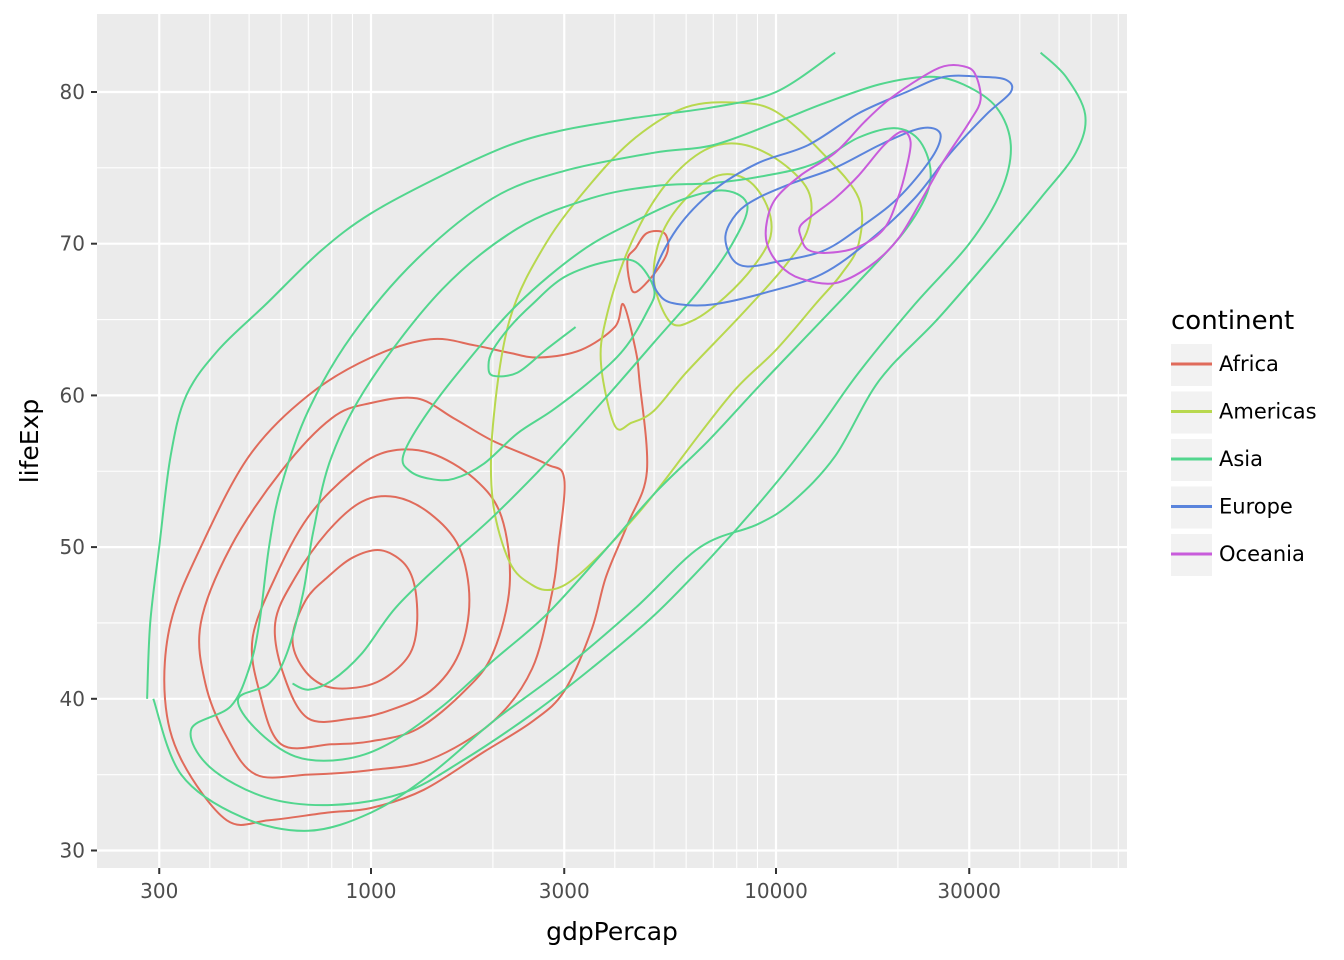  Describe the element at coordinates (776, 891) in the screenshot. I see `x-tick-label: 10000` at that location.